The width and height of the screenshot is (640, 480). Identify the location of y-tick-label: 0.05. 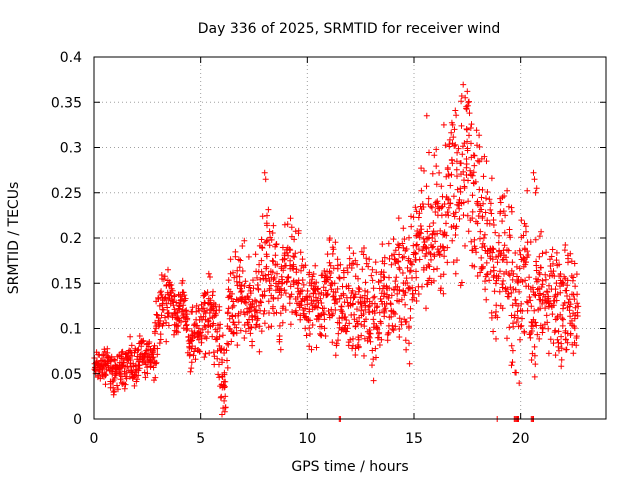
(66, 375).